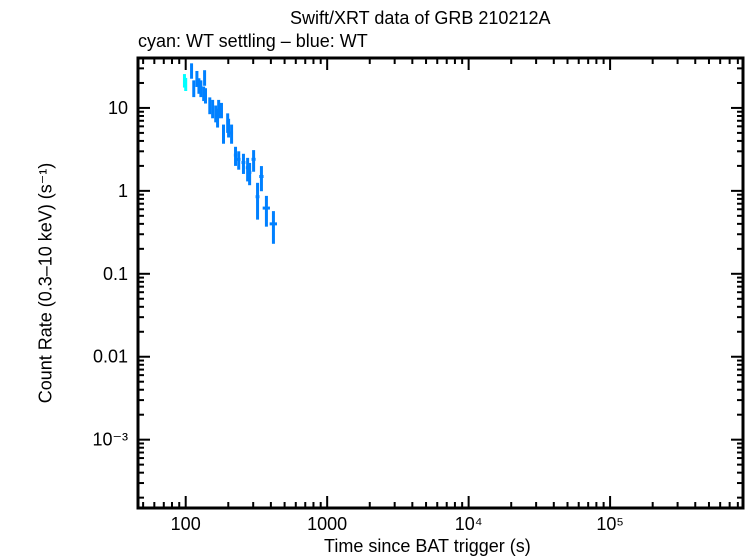 The height and width of the screenshot is (558, 746). What do you see at coordinates (110, 440) in the screenshot?
I see `y-tick-label: 10⁻³` at bounding box center [110, 440].